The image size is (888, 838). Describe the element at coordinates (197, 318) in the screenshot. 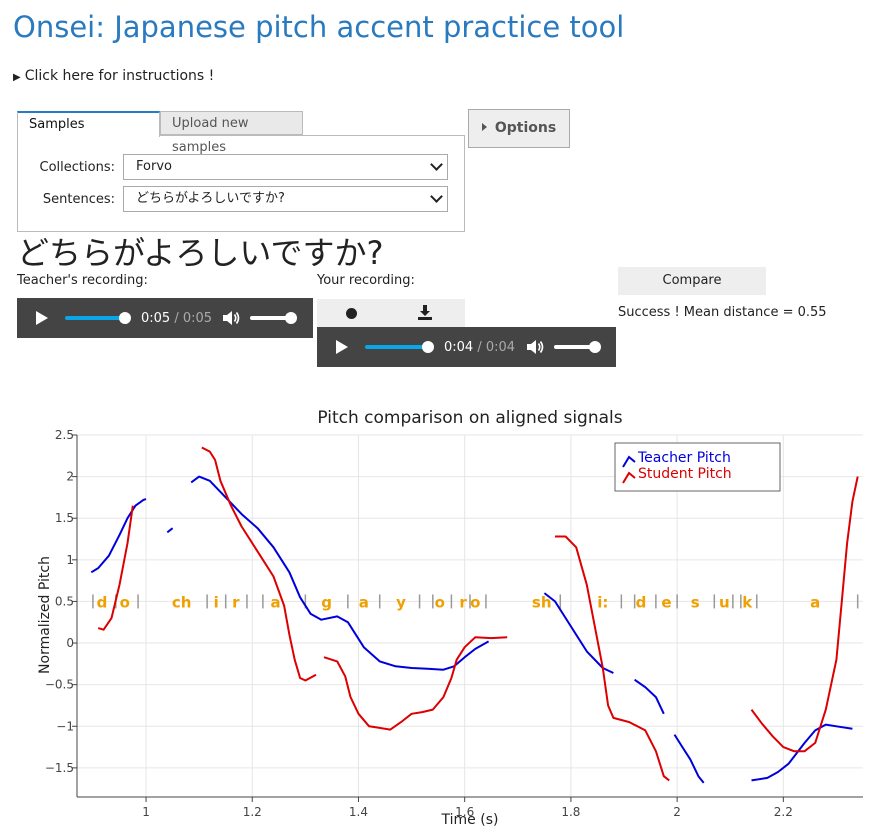

I see `teacher-total-time: 0:05` at that location.